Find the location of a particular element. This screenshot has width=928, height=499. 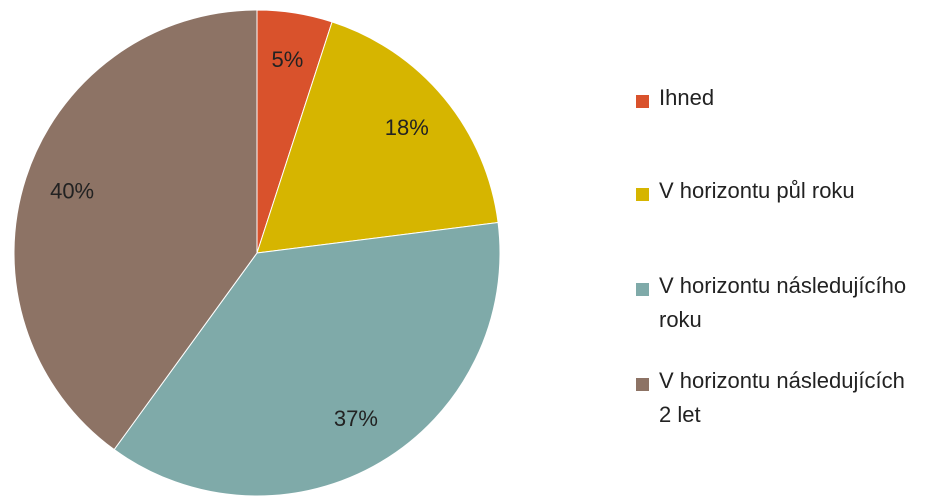

legend-item: V horizontu následujících 2 let is located at coordinates (778, 400).